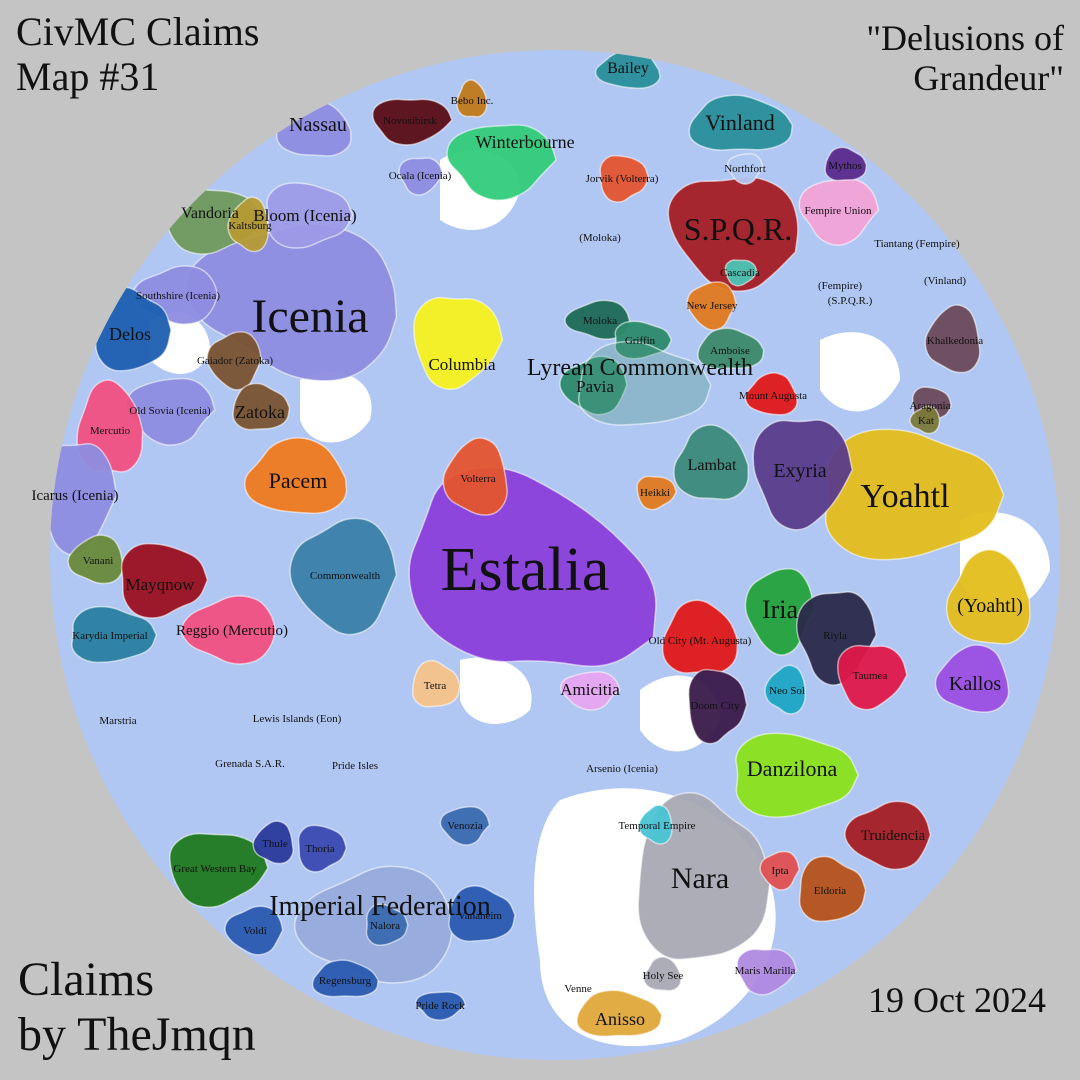 The image size is (1080, 1080). What do you see at coordinates (835, 636) in the screenshot?
I see `label-riyla: Riyla` at bounding box center [835, 636].